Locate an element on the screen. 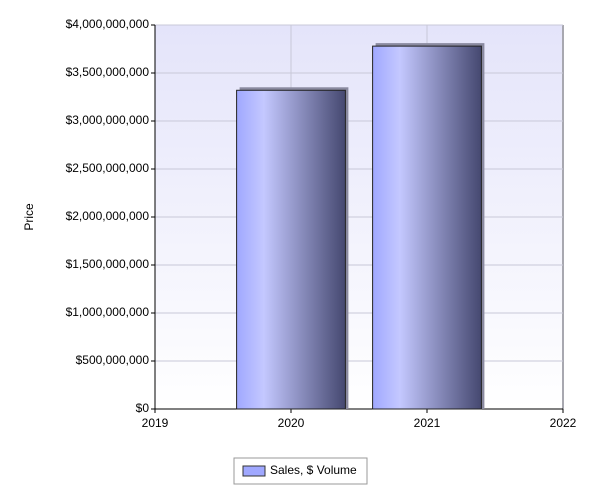 This screenshot has width=600, height=500. x-tick-label: 2022 is located at coordinates (563, 423).